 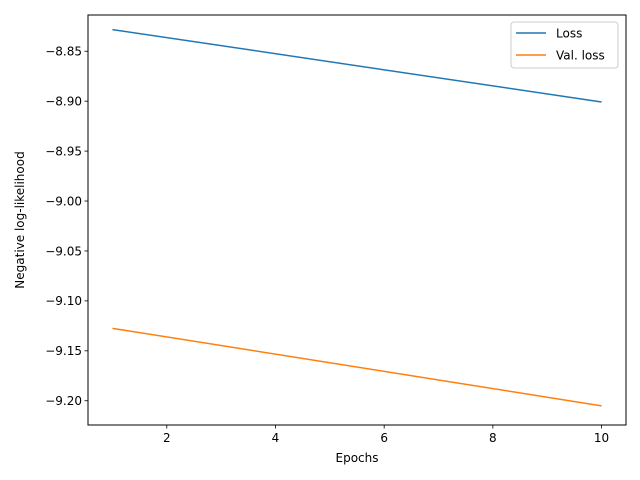 What do you see at coordinates (63, 401) in the screenshot?
I see `y-tick-label: −9.20` at bounding box center [63, 401].